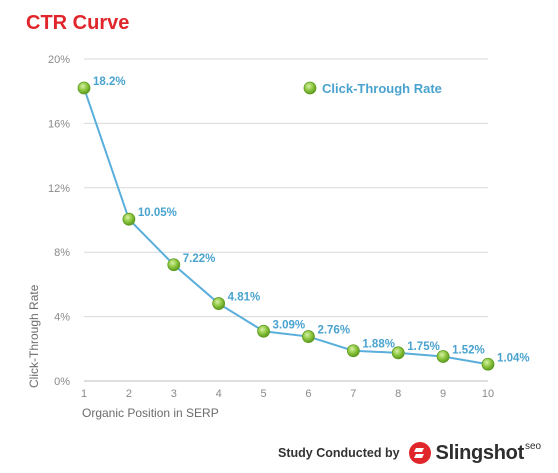 This screenshot has height=473, width=558. I want to click on x-axis-label: Organic Position in SERP, so click(150, 413).